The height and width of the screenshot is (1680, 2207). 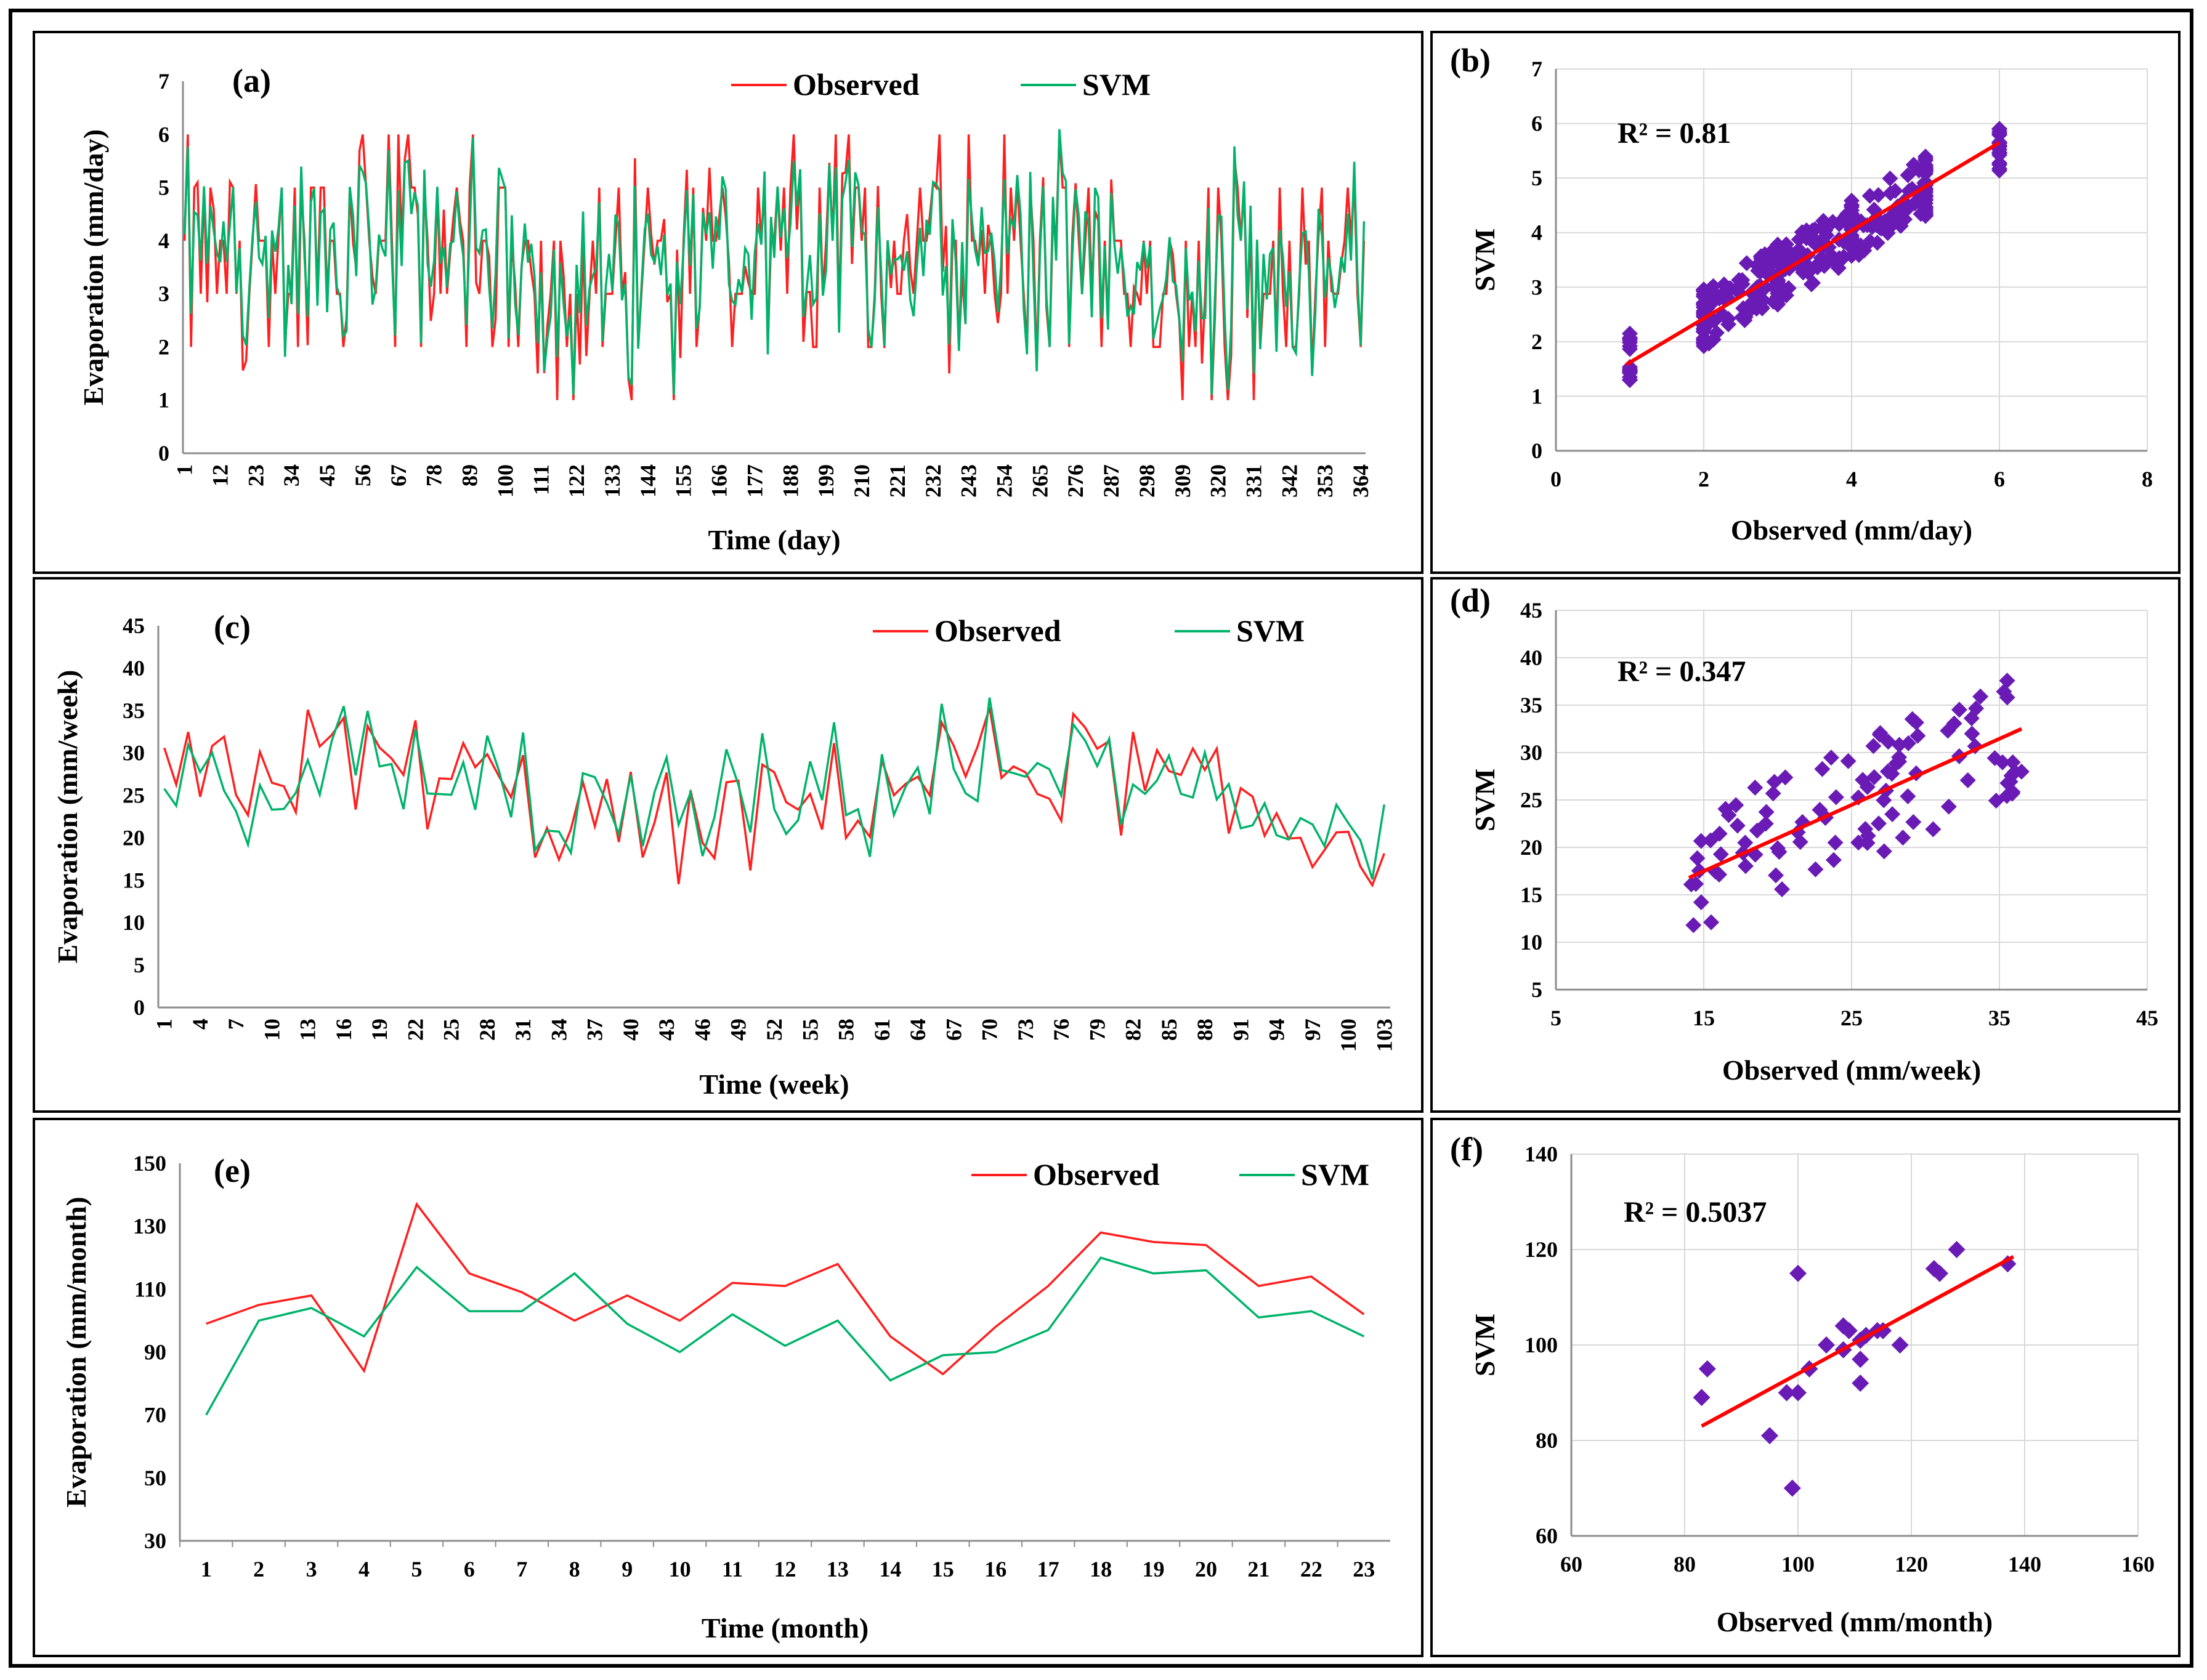 What do you see at coordinates (917, 1030) in the screenshot?
I see `x-tick-label: 64` at bounding box center [917, 1030].